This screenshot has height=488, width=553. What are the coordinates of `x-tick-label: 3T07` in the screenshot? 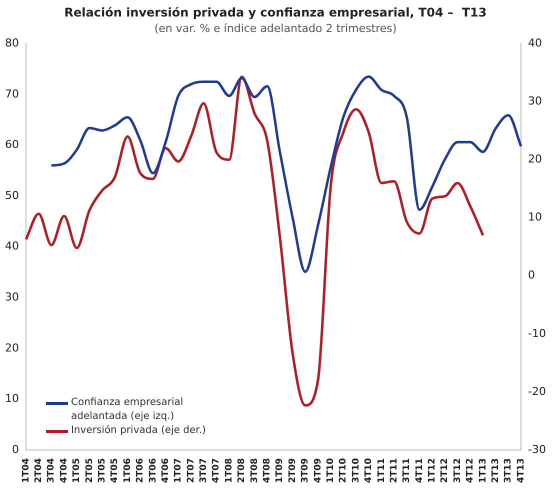 It's located at (204, 471).